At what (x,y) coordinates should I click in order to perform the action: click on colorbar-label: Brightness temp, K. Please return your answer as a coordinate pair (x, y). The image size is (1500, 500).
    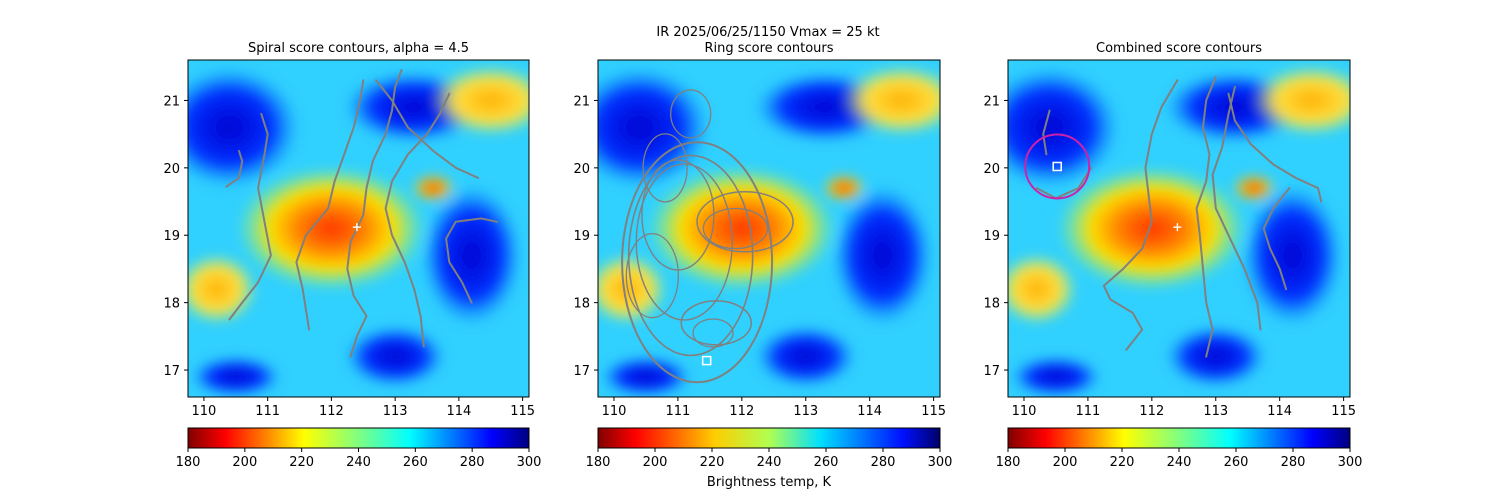
    Looking at the image, I should click on (769, 482).